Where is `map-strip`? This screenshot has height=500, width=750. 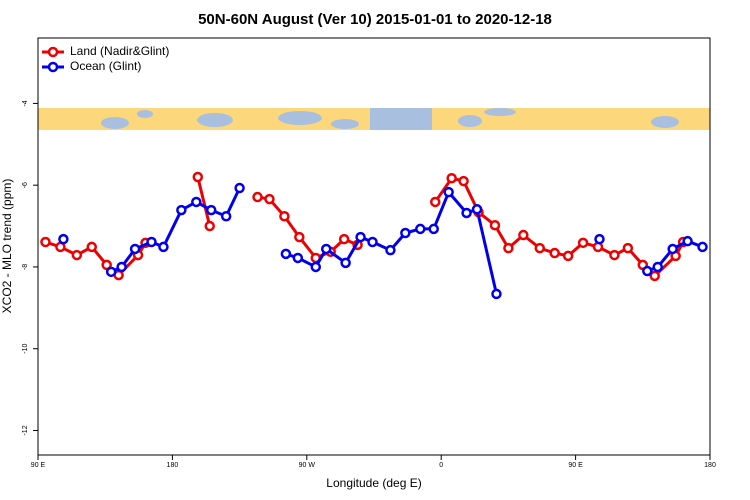
map-strip is located at coordinates (374, 119).